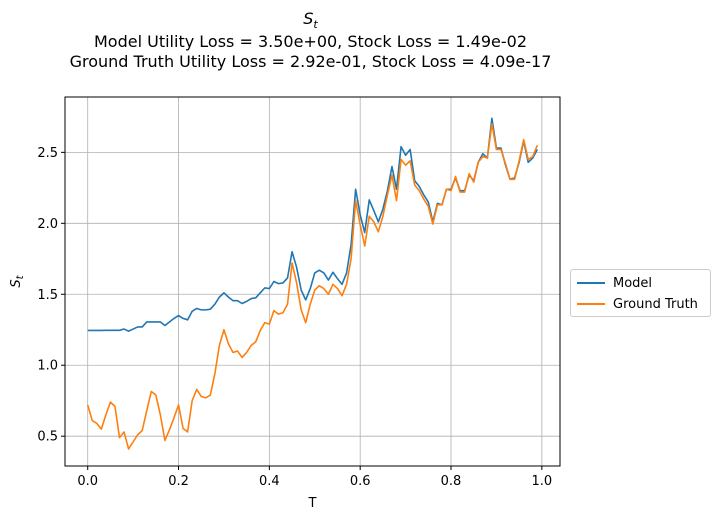  Describe the element at coordinates (315, 25) in the screenshot. I see `chart-title-subscript: t` at that location.